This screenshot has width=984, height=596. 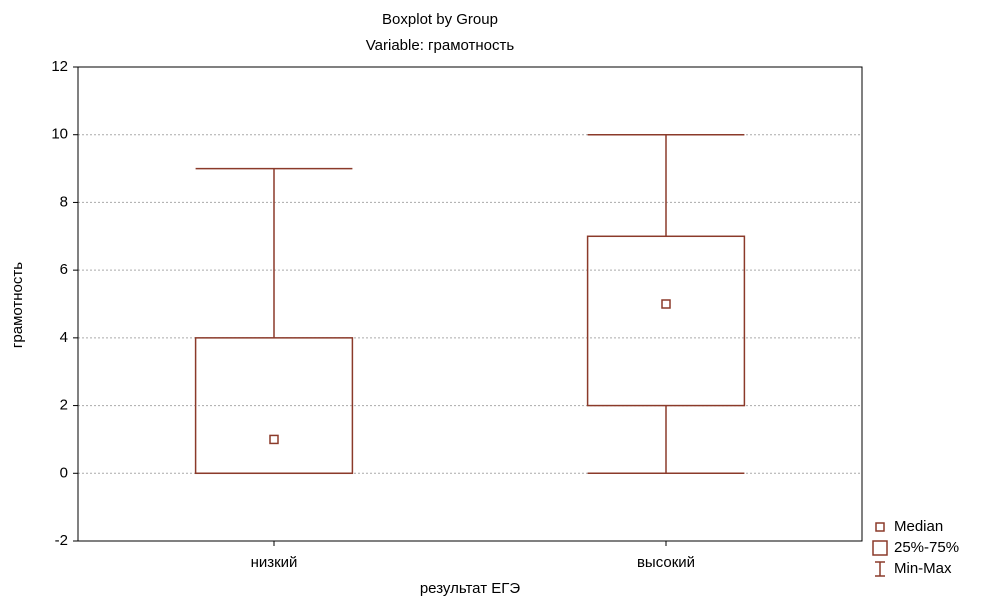 What do you see at coordinates (64, 472) in the screenshot?
I see `y-tick-label: 0` at bounding box center [64, 472].